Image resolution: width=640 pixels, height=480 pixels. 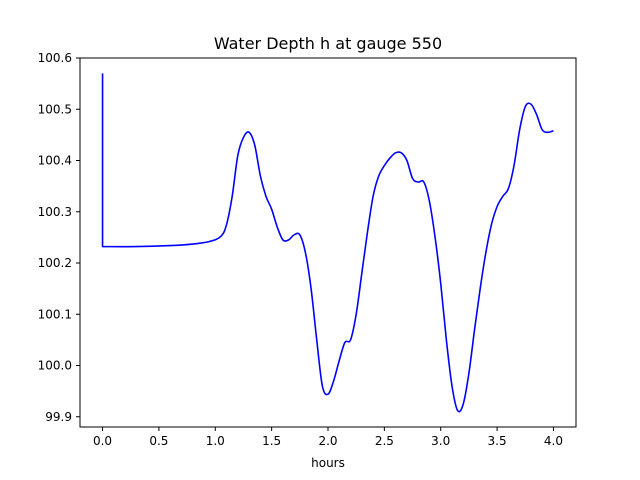 I want to click on x-tick-label: 0.0, so click(x=102, y=441).